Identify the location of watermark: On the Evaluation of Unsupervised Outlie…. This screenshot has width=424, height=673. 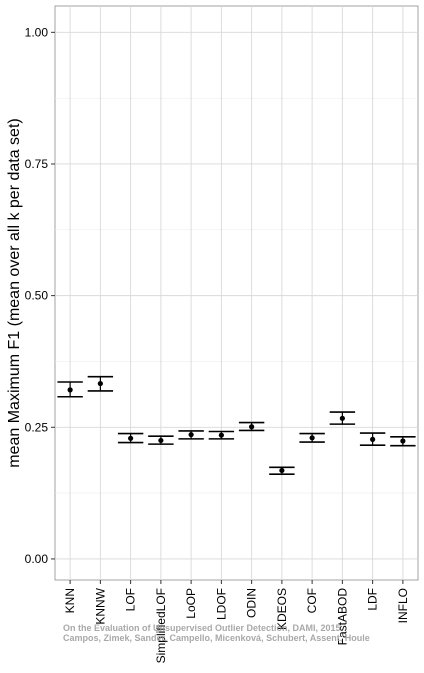
(216, 633).